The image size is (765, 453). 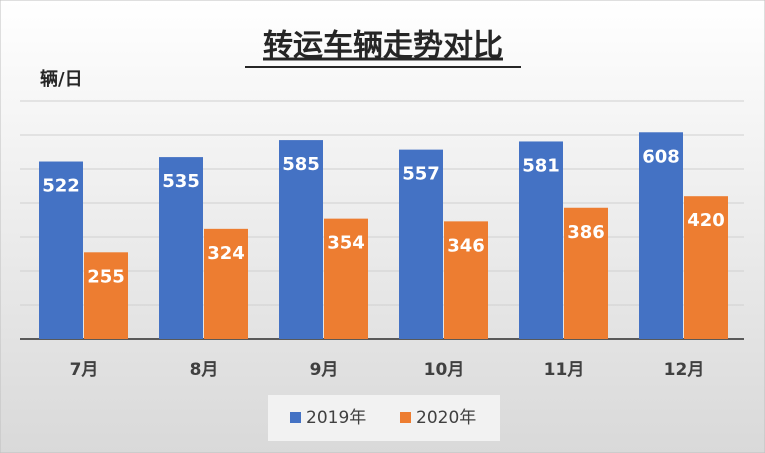 I want to click on legend-box, so click(x=384, y=418).